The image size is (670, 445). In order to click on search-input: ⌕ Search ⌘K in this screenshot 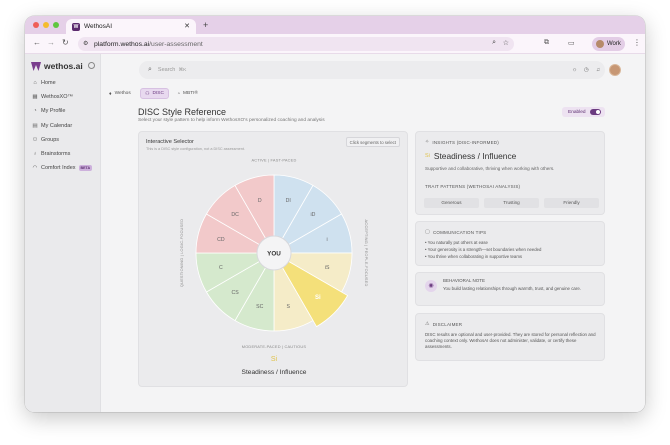, I will do `click(372, 70)`.